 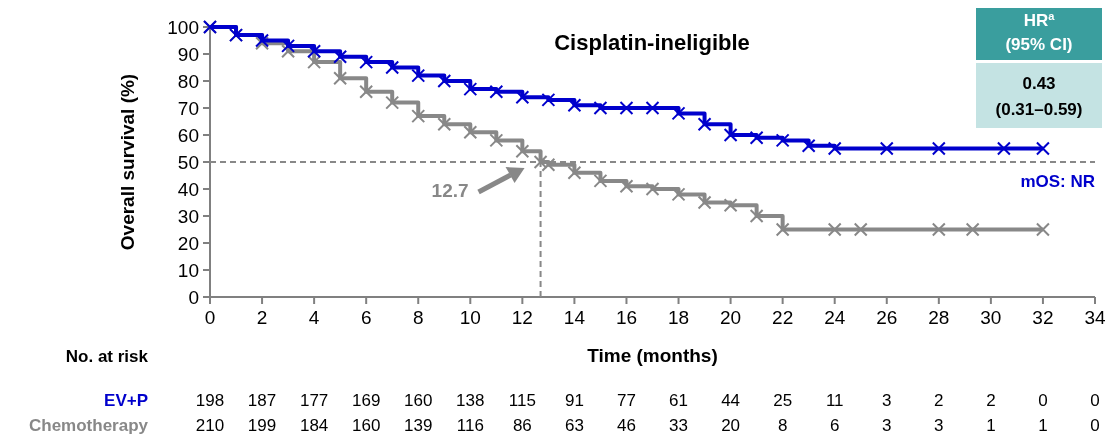 I want to click on x-tick-label: 2, so click(x=262, y=317).